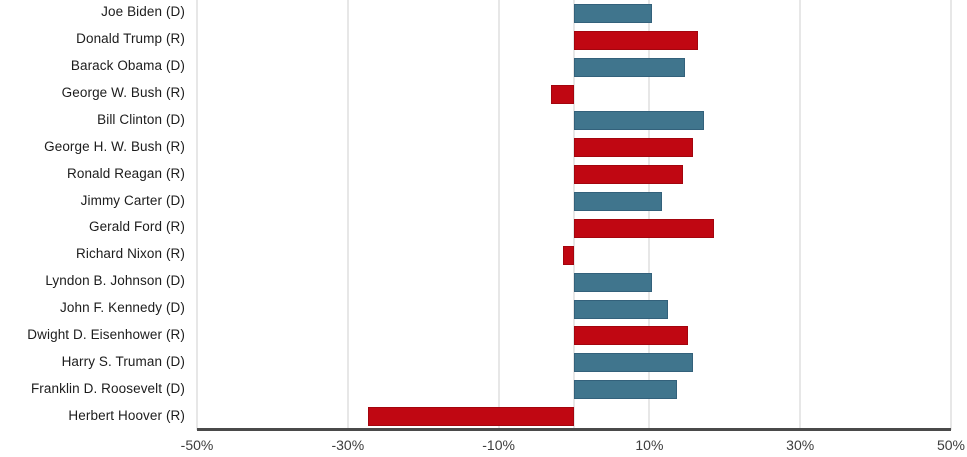 The height and width of the screenshot is (457, 967). Describe the element at coordinates (115, 281) in the screenshot. I see `category-label: Lyndon B. Johnson (D)` at that location.